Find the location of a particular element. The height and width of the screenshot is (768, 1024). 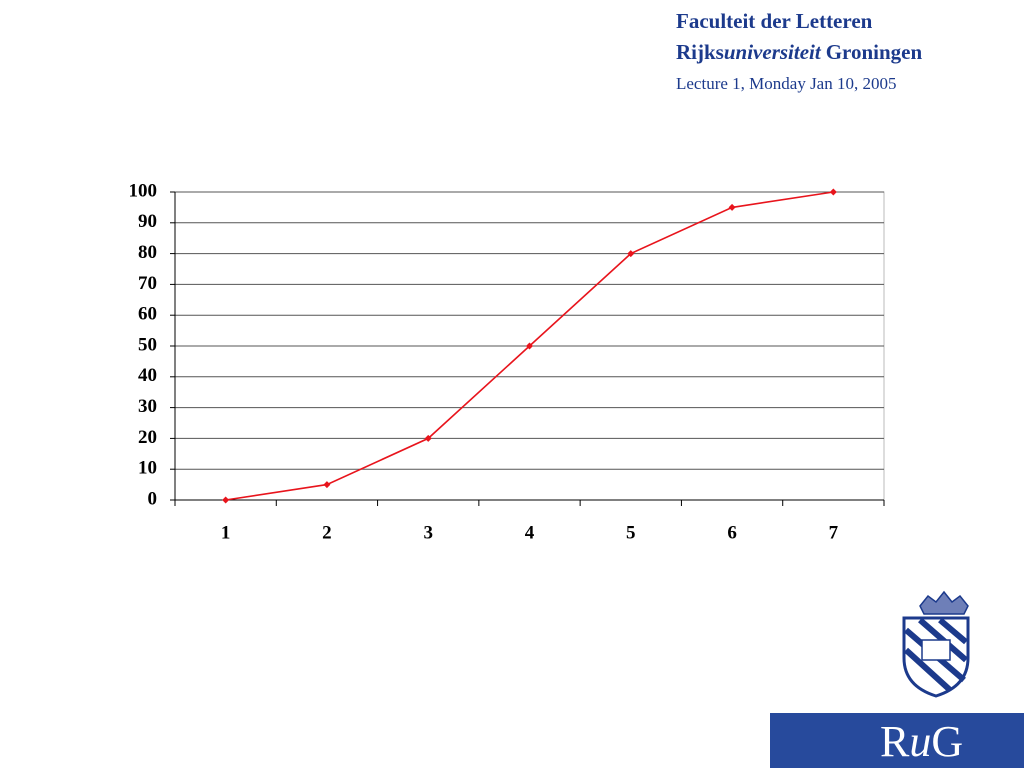

logo-letter: u is located at coordinates (920, 741).